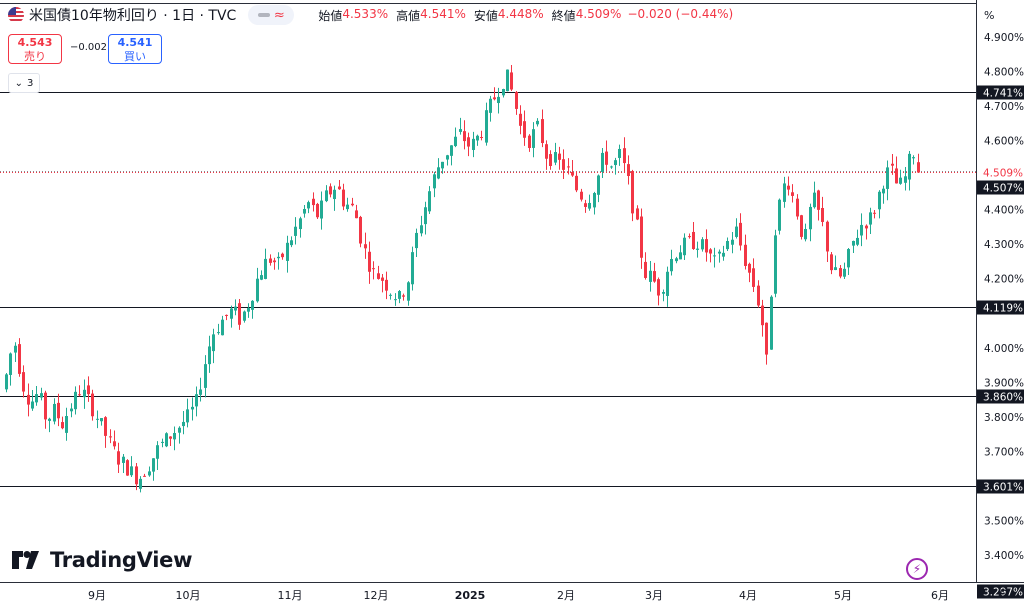 The height and width of the screenshot is (605, 1024). What do you see at coordinates (271, 15) in the screenshot?
I see `compare-toggle-button: ≈` at bounding box center [271, 15].